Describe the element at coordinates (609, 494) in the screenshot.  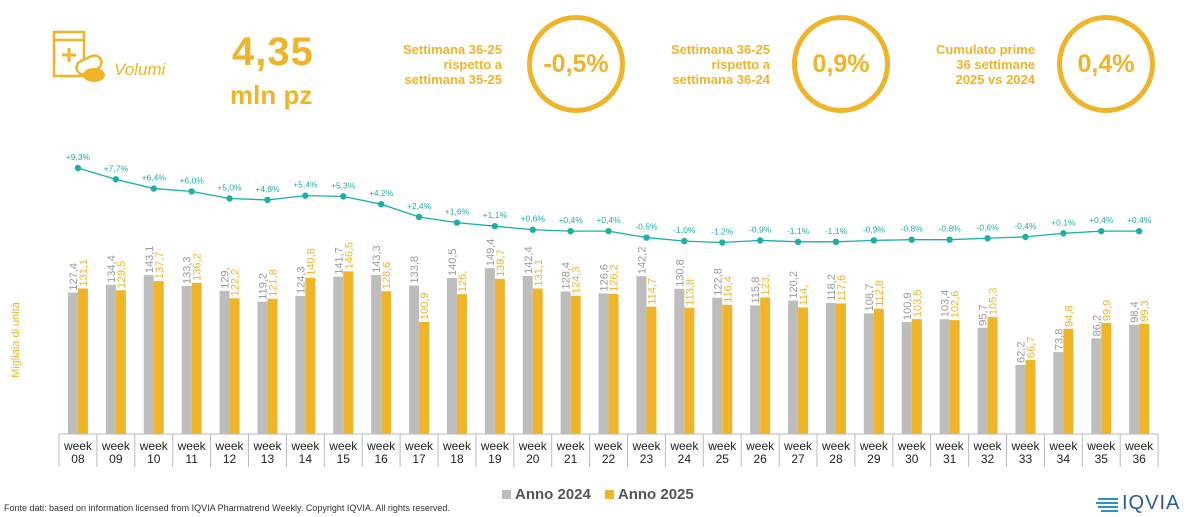
I see `legend-swatch-2025` at that location.